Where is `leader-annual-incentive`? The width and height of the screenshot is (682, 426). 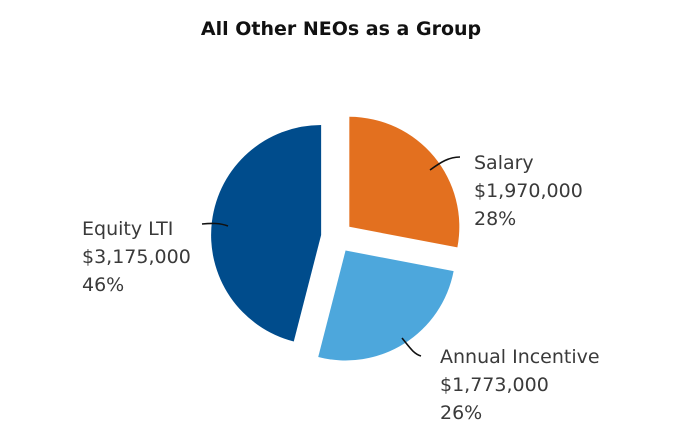 leader-annual-incentive is located at coordinates (411, 347).